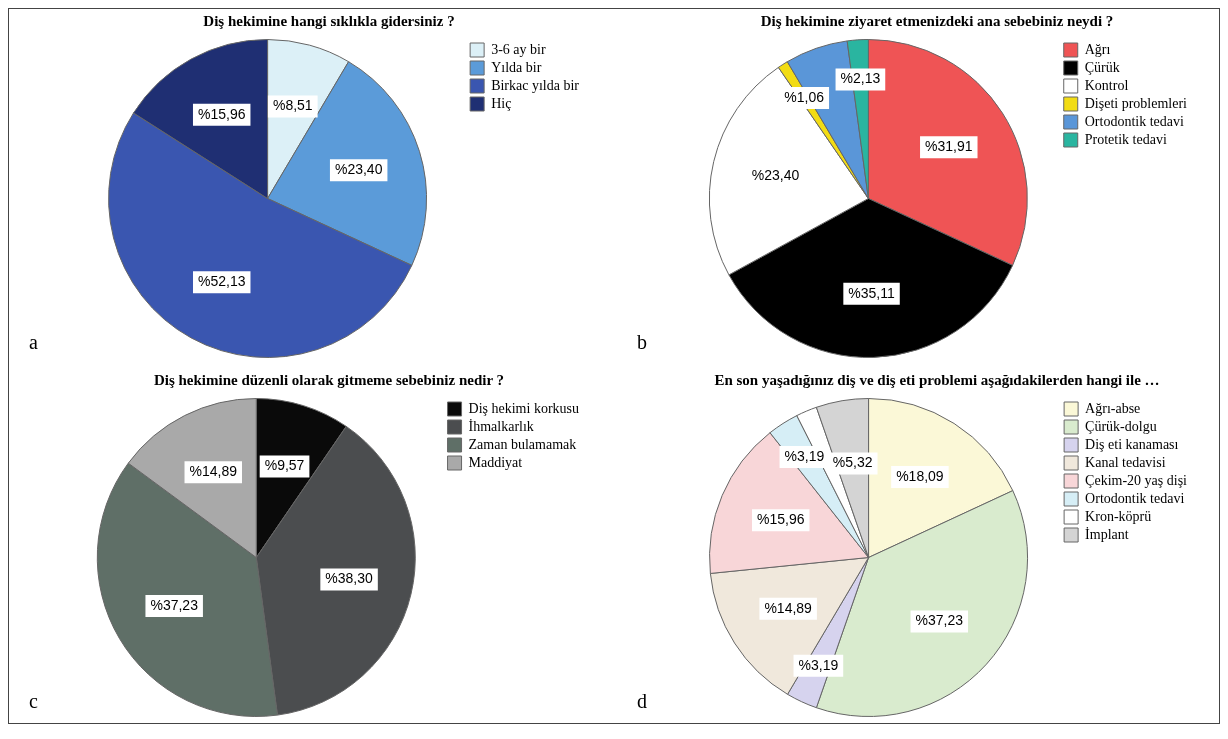  What do you see at coordinates (871, 292) in the screenshot?
I see `data-label: %35,11` at bounding box center [871, 292].